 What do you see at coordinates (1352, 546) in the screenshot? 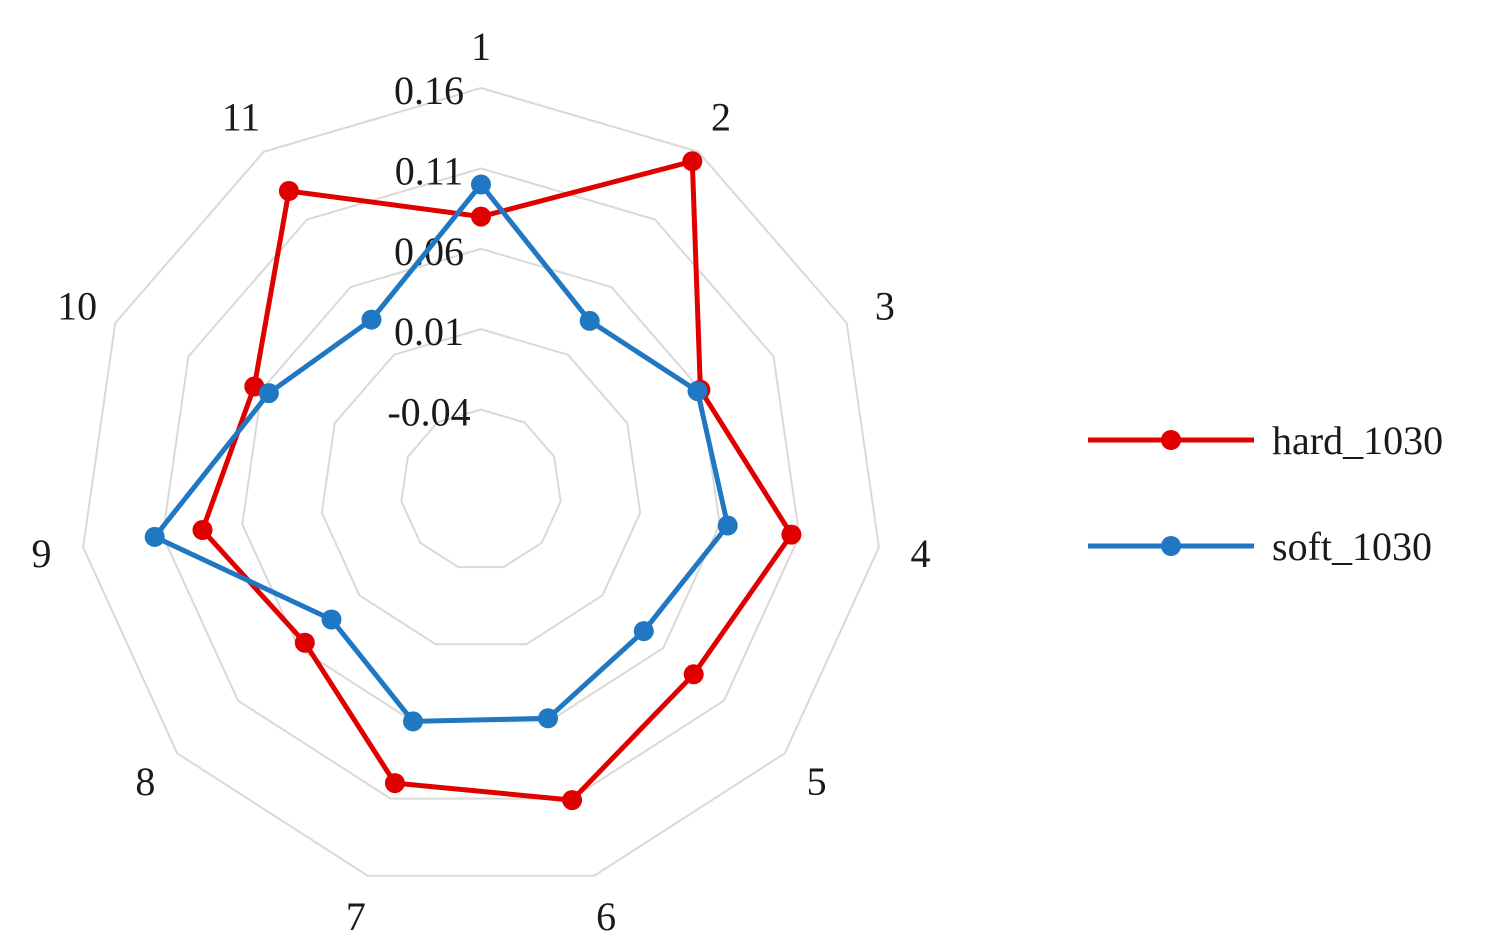
I see `legend-label: soft_1030` at bounding box center [1352, 546].